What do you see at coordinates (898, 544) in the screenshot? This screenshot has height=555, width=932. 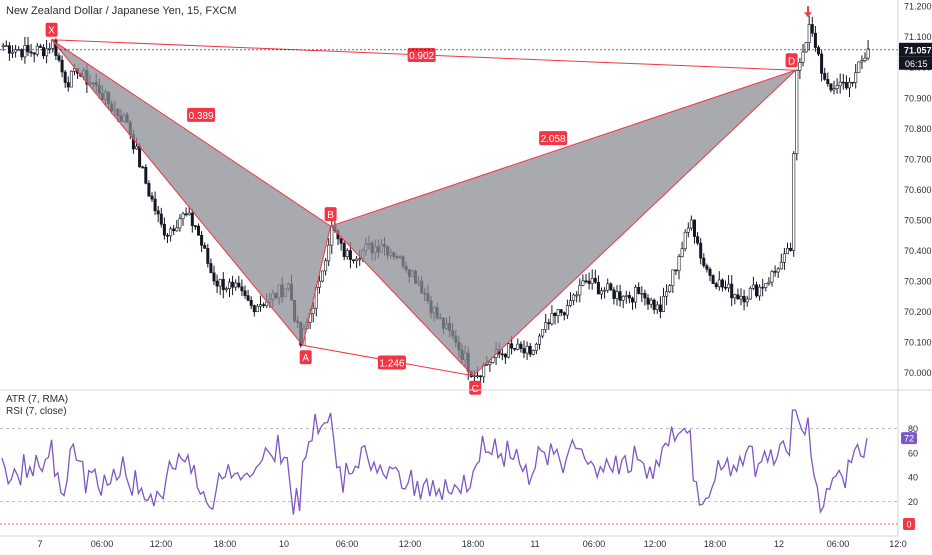 I see `time-tick-label: 12:0` at bounding box center [898, 544].